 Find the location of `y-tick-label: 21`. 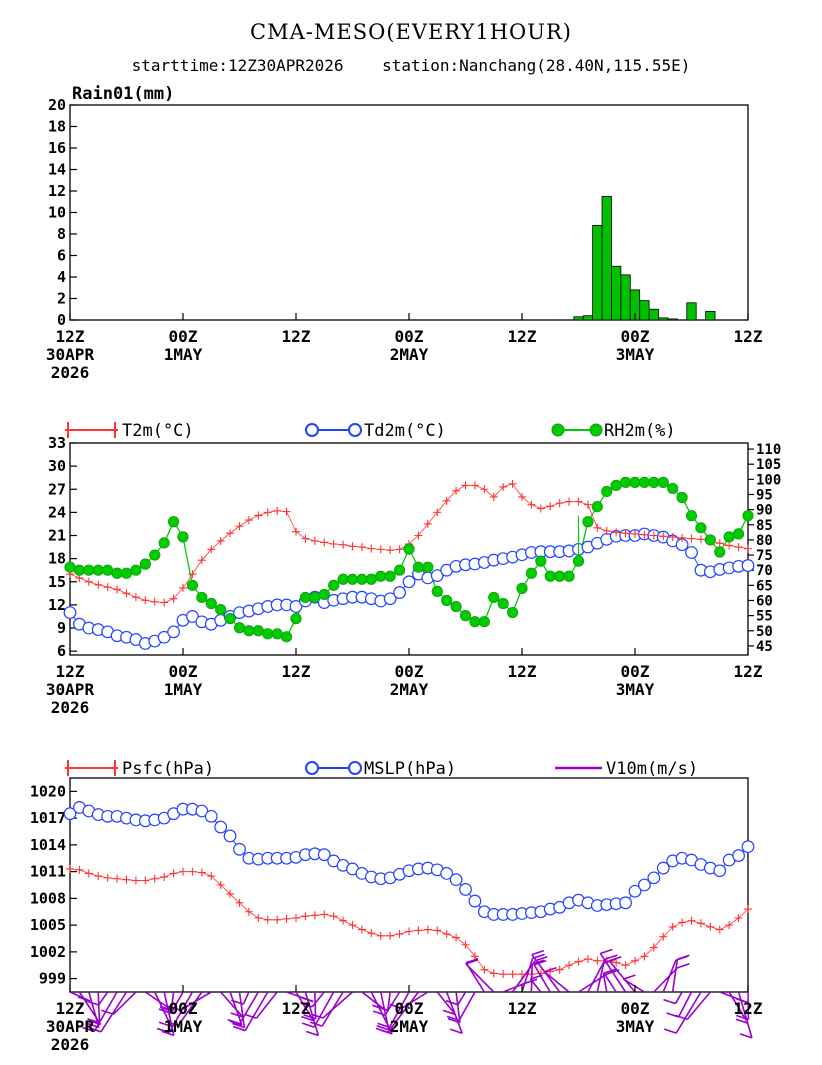

y-tick-label: 21 is located at coordinates (57, 536).